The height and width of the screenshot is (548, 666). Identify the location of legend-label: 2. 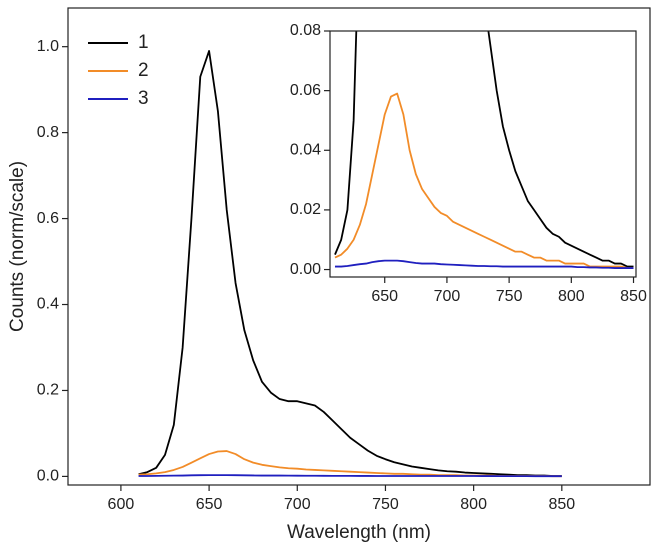
(143, 70).